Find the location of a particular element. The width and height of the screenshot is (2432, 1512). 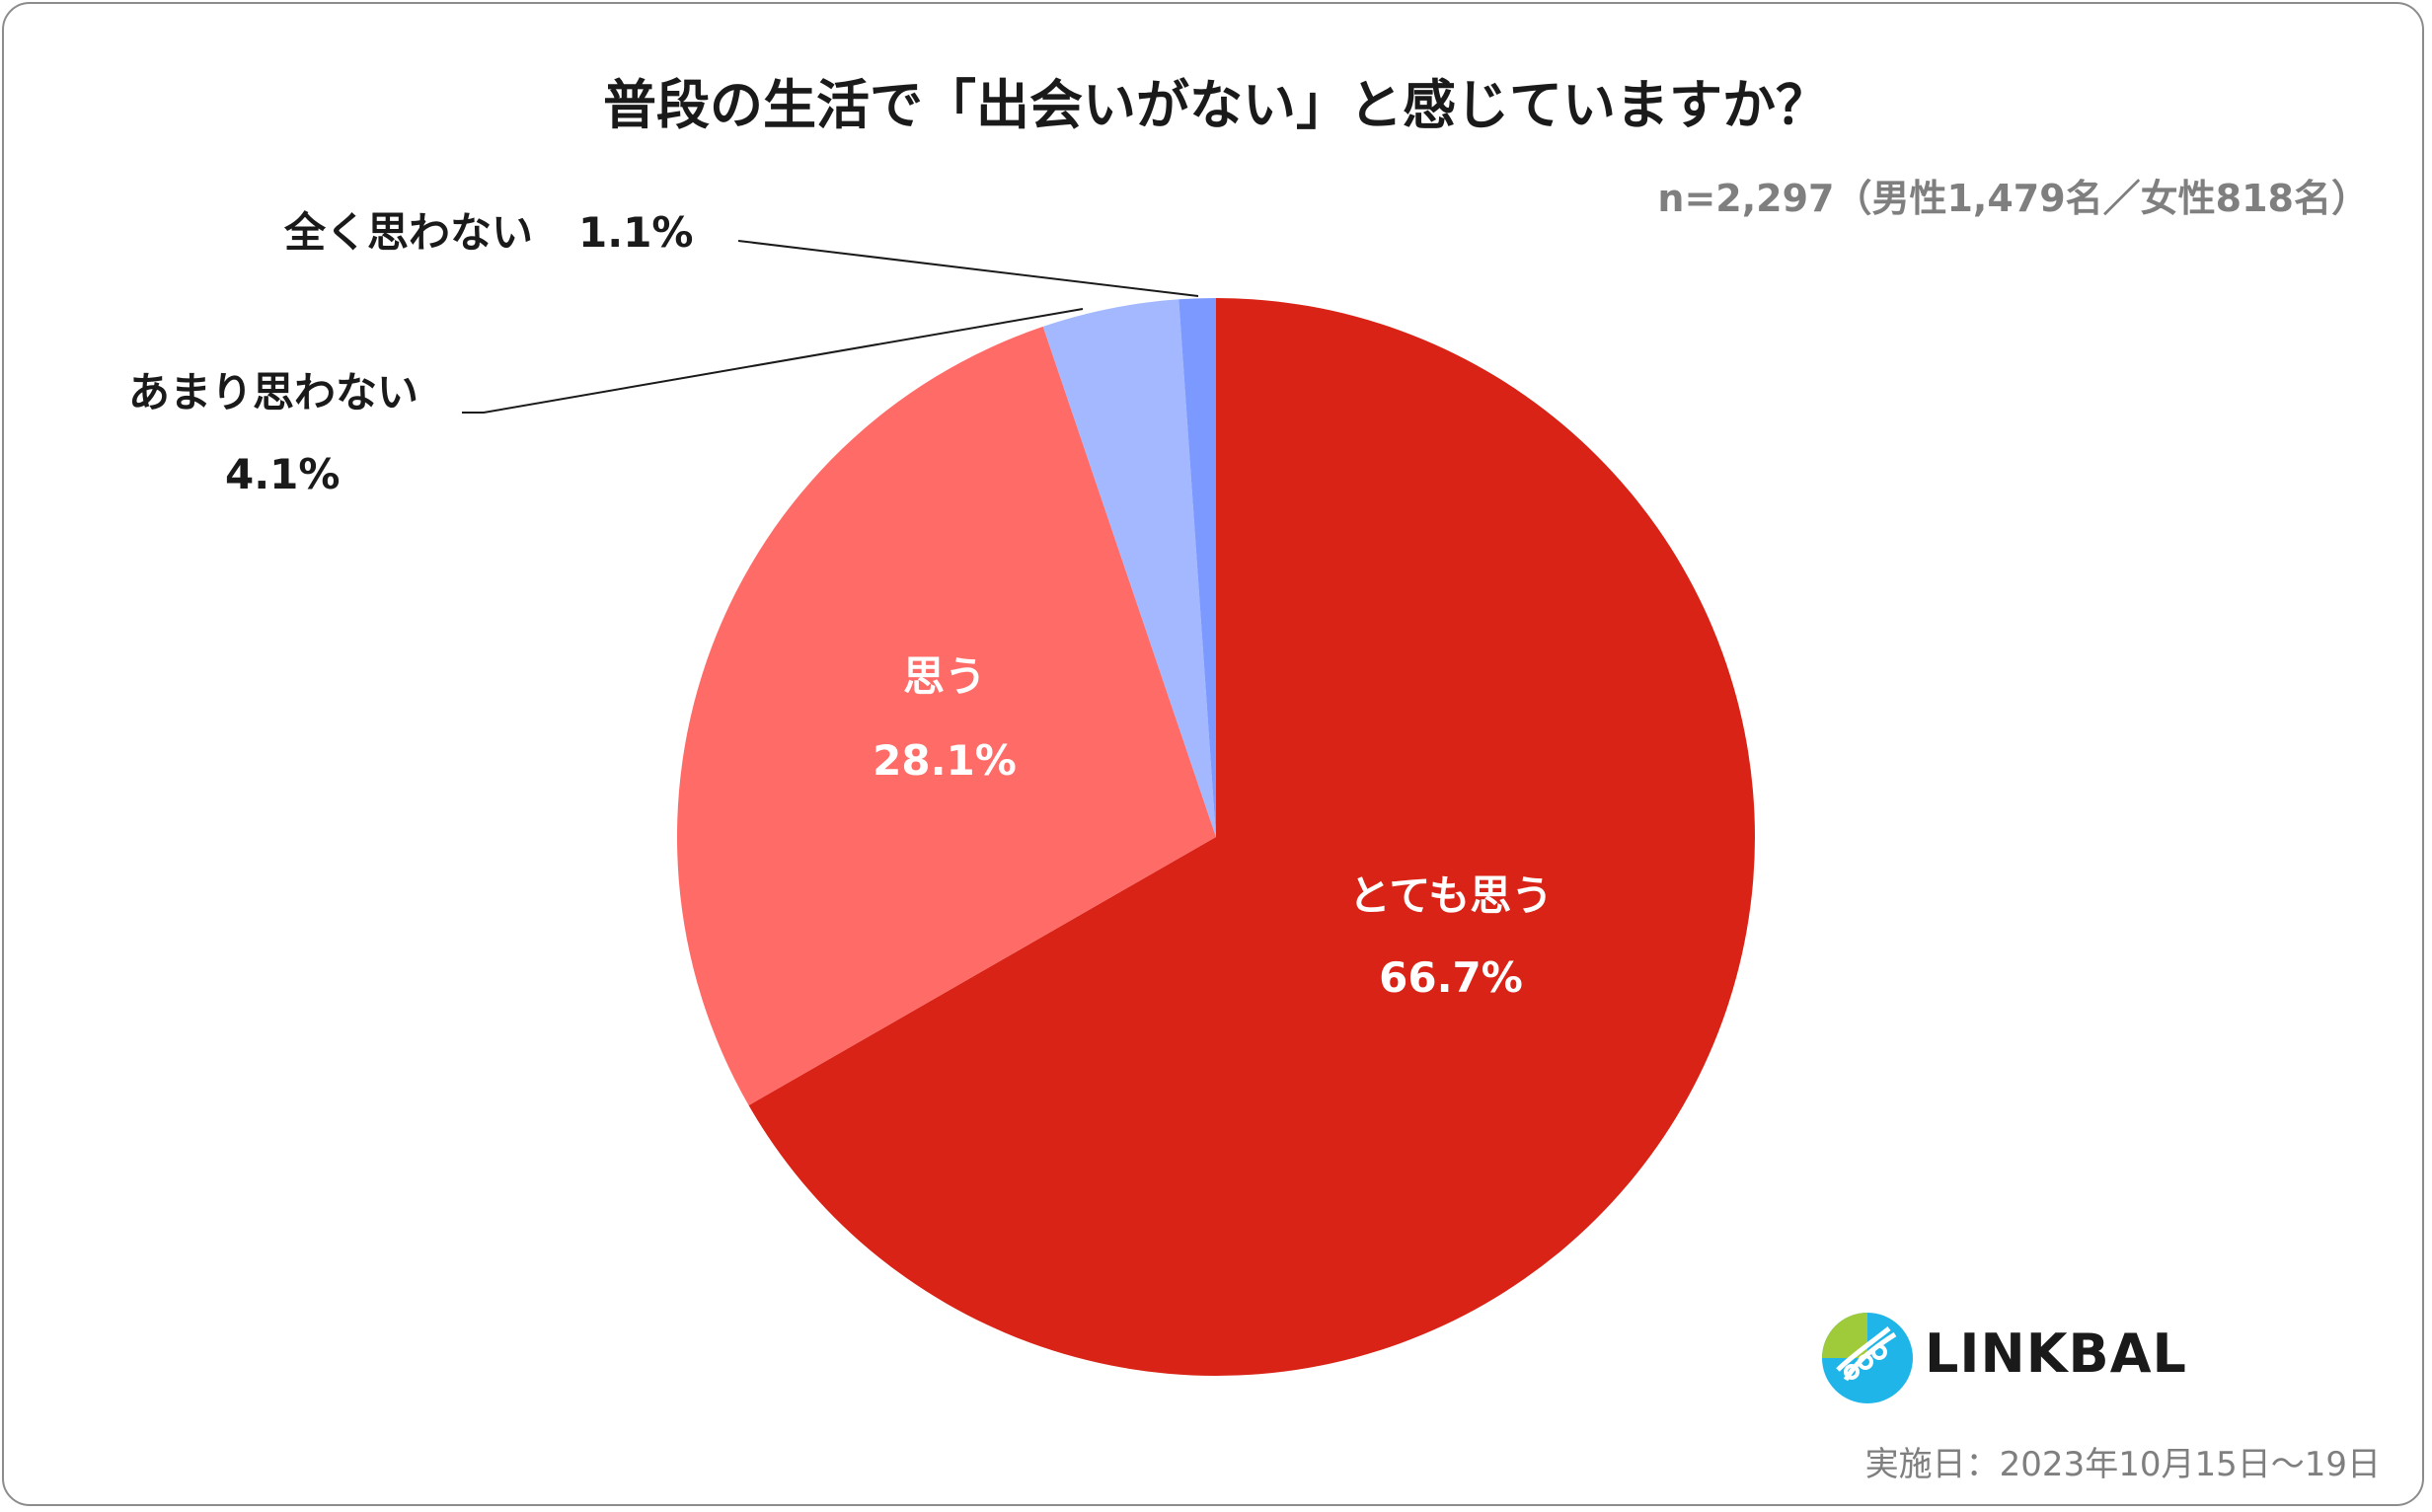

label-not-at-all: 全く思わない 1.1% is located at coordinates (489, 230).